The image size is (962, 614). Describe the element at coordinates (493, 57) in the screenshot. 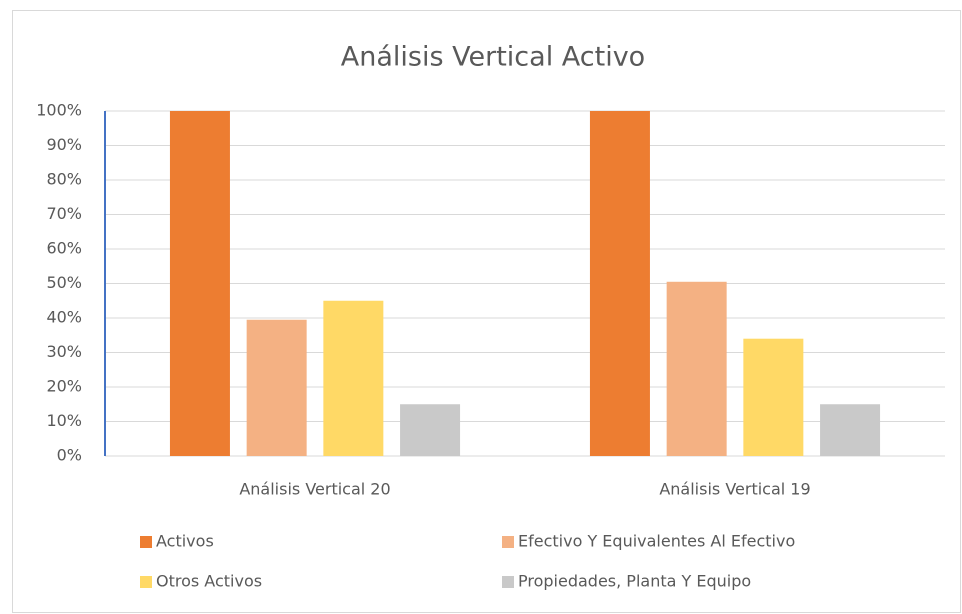

I see `chart-title: Análisis Vertical Activo` at that location.